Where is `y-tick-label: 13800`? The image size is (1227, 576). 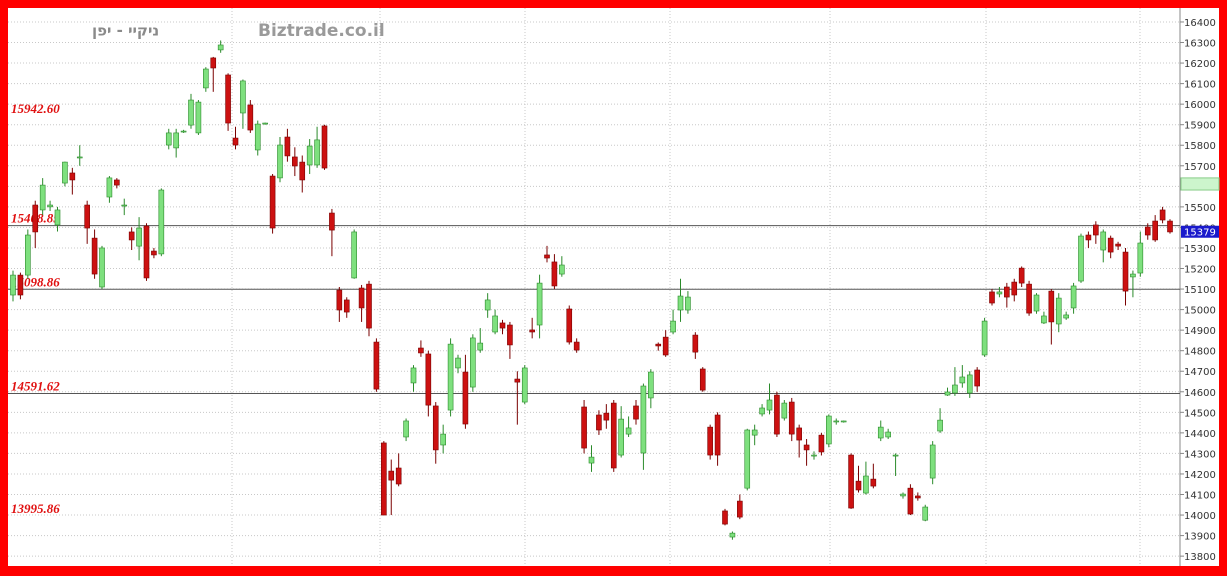
y-tick-label: 13800 is located at coordinates (1200, 557).